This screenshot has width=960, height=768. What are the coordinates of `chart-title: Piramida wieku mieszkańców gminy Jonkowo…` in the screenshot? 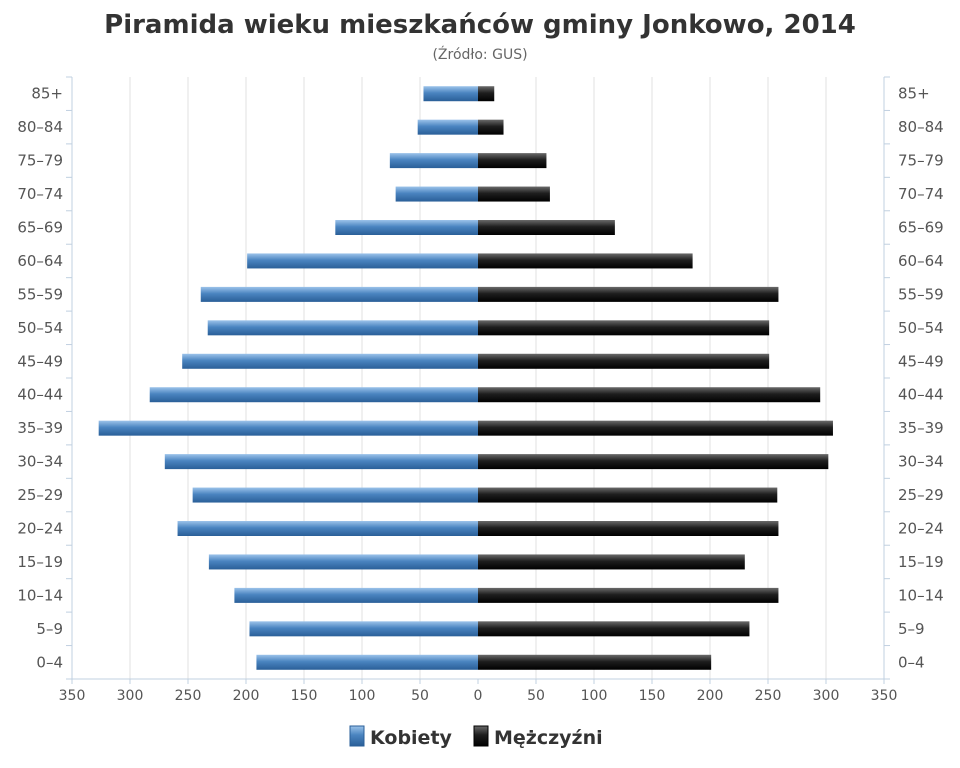 It's located at (480, 25).